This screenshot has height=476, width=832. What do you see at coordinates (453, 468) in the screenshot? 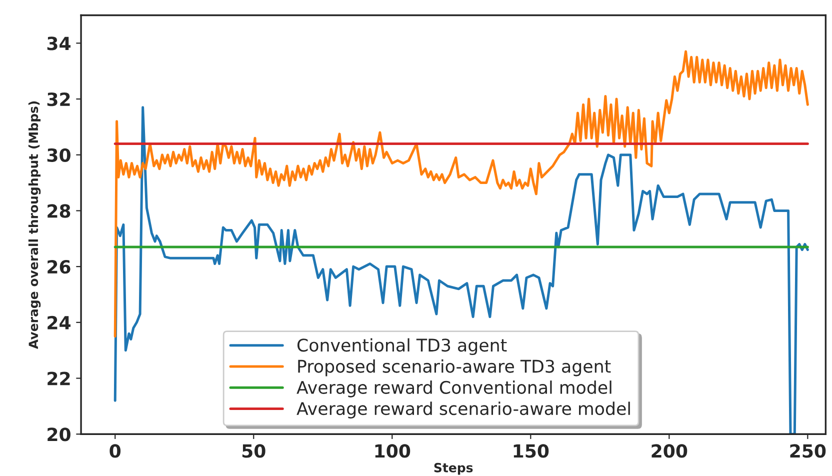
I see `x-axis-title: Steps` at bounding box center [453, 468].